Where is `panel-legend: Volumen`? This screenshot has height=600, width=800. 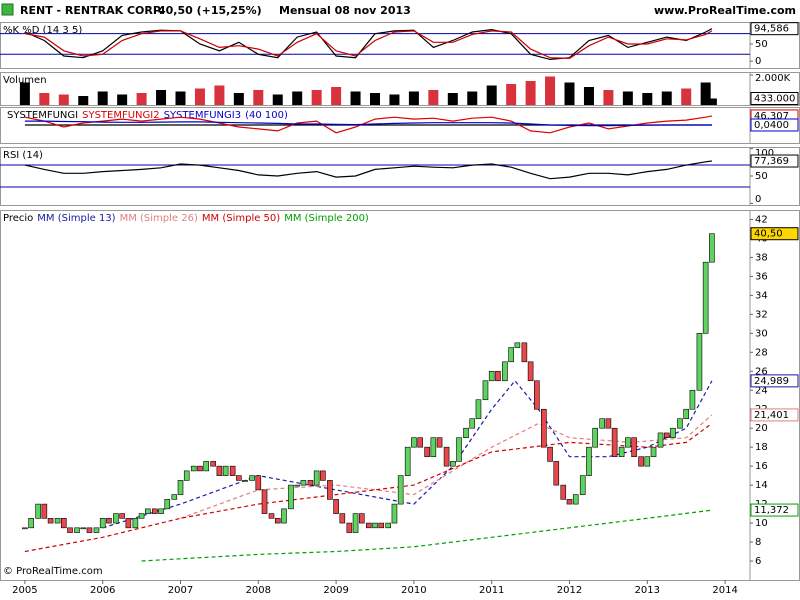 panel-legend: Volumen is located at coordinates (25, 80).